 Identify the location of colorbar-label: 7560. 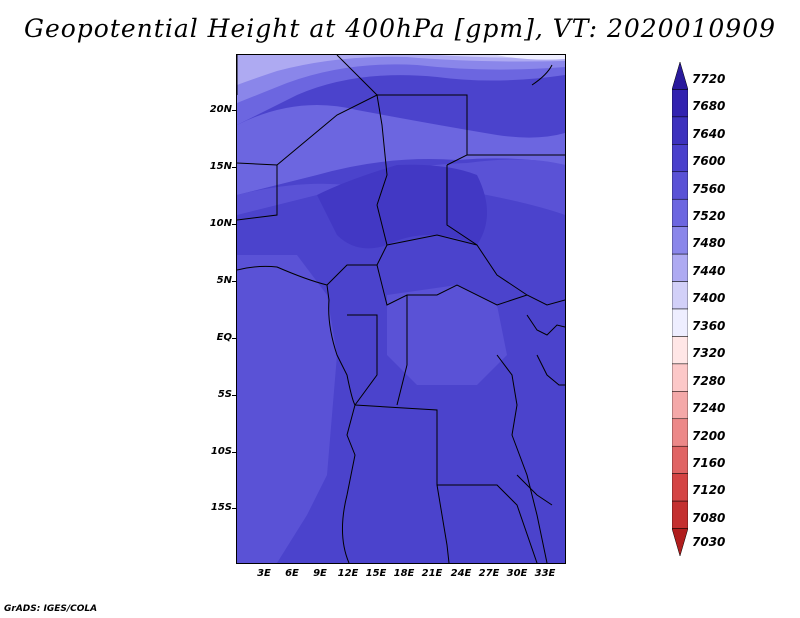
(709, 188).